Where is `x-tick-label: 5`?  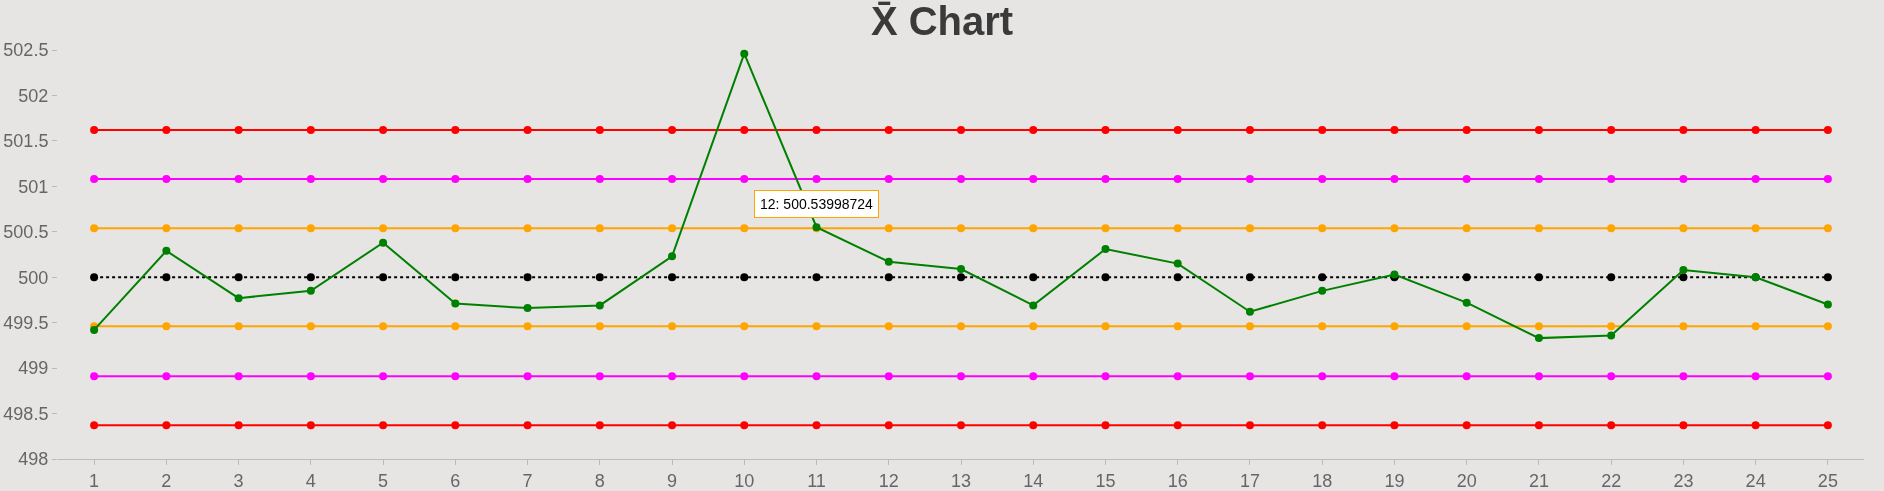
x-tick-label: 5 is located at coordinates (383, 480).